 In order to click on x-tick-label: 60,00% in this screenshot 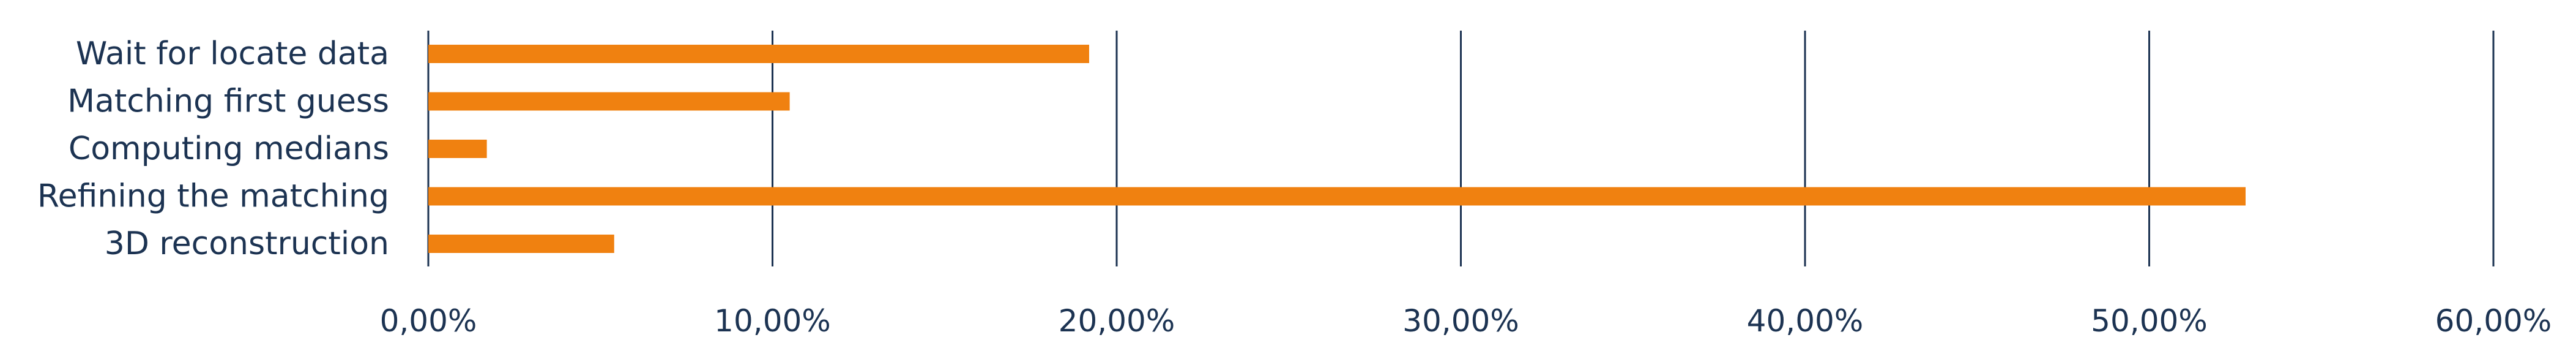, I will do `click(2494, 321)`.